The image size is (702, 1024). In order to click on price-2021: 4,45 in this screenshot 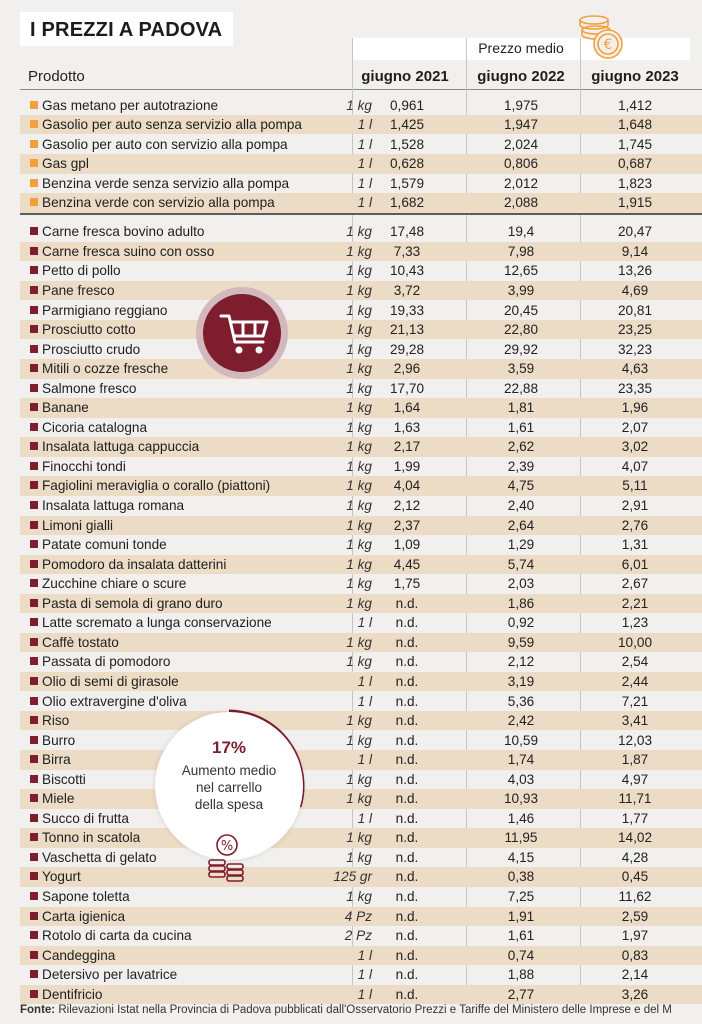, I will do `click(407, 564)`.